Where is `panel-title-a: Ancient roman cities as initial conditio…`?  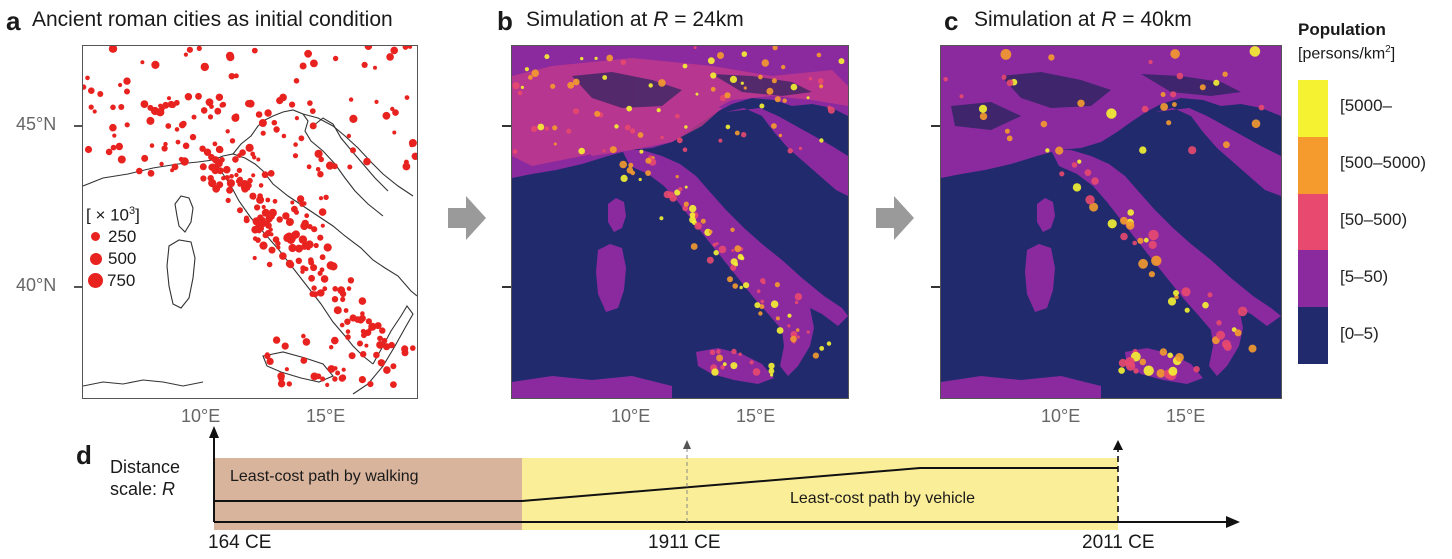 panel-title-a: Ancient roman cities as initial conditio… is located at coordinates (212, 19).